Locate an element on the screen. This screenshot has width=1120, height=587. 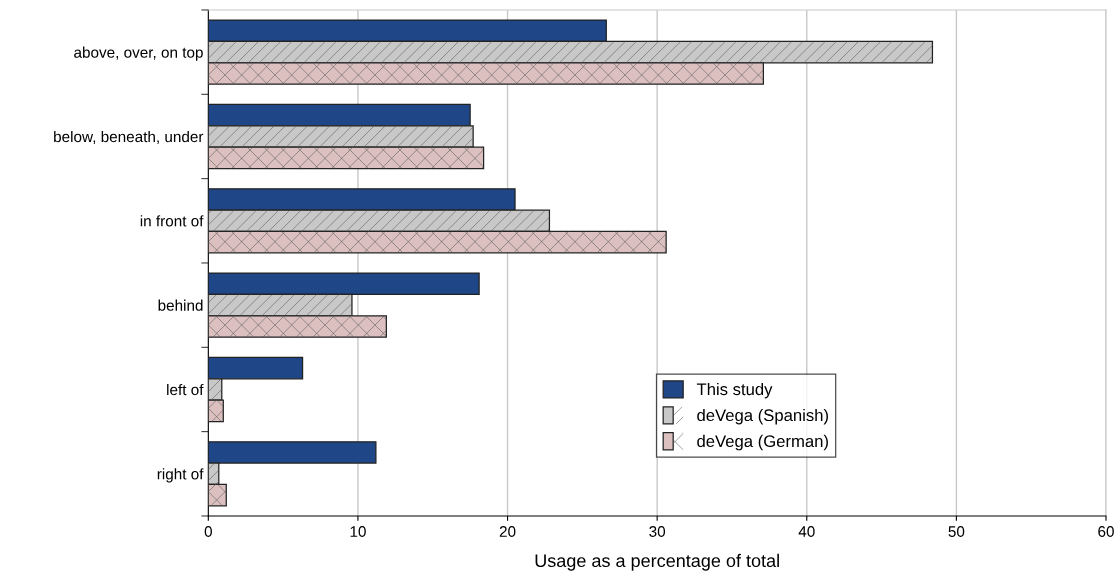
x-tick-label: 30 is located at coordinates (657, 531).